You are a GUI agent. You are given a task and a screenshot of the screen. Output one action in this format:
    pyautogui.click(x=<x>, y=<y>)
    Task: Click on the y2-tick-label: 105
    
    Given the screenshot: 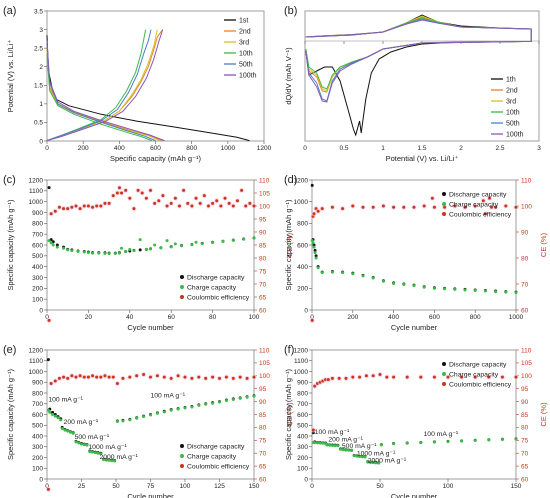 What is the action you would take?
    pyautogui.click(x=526, y=363)
    